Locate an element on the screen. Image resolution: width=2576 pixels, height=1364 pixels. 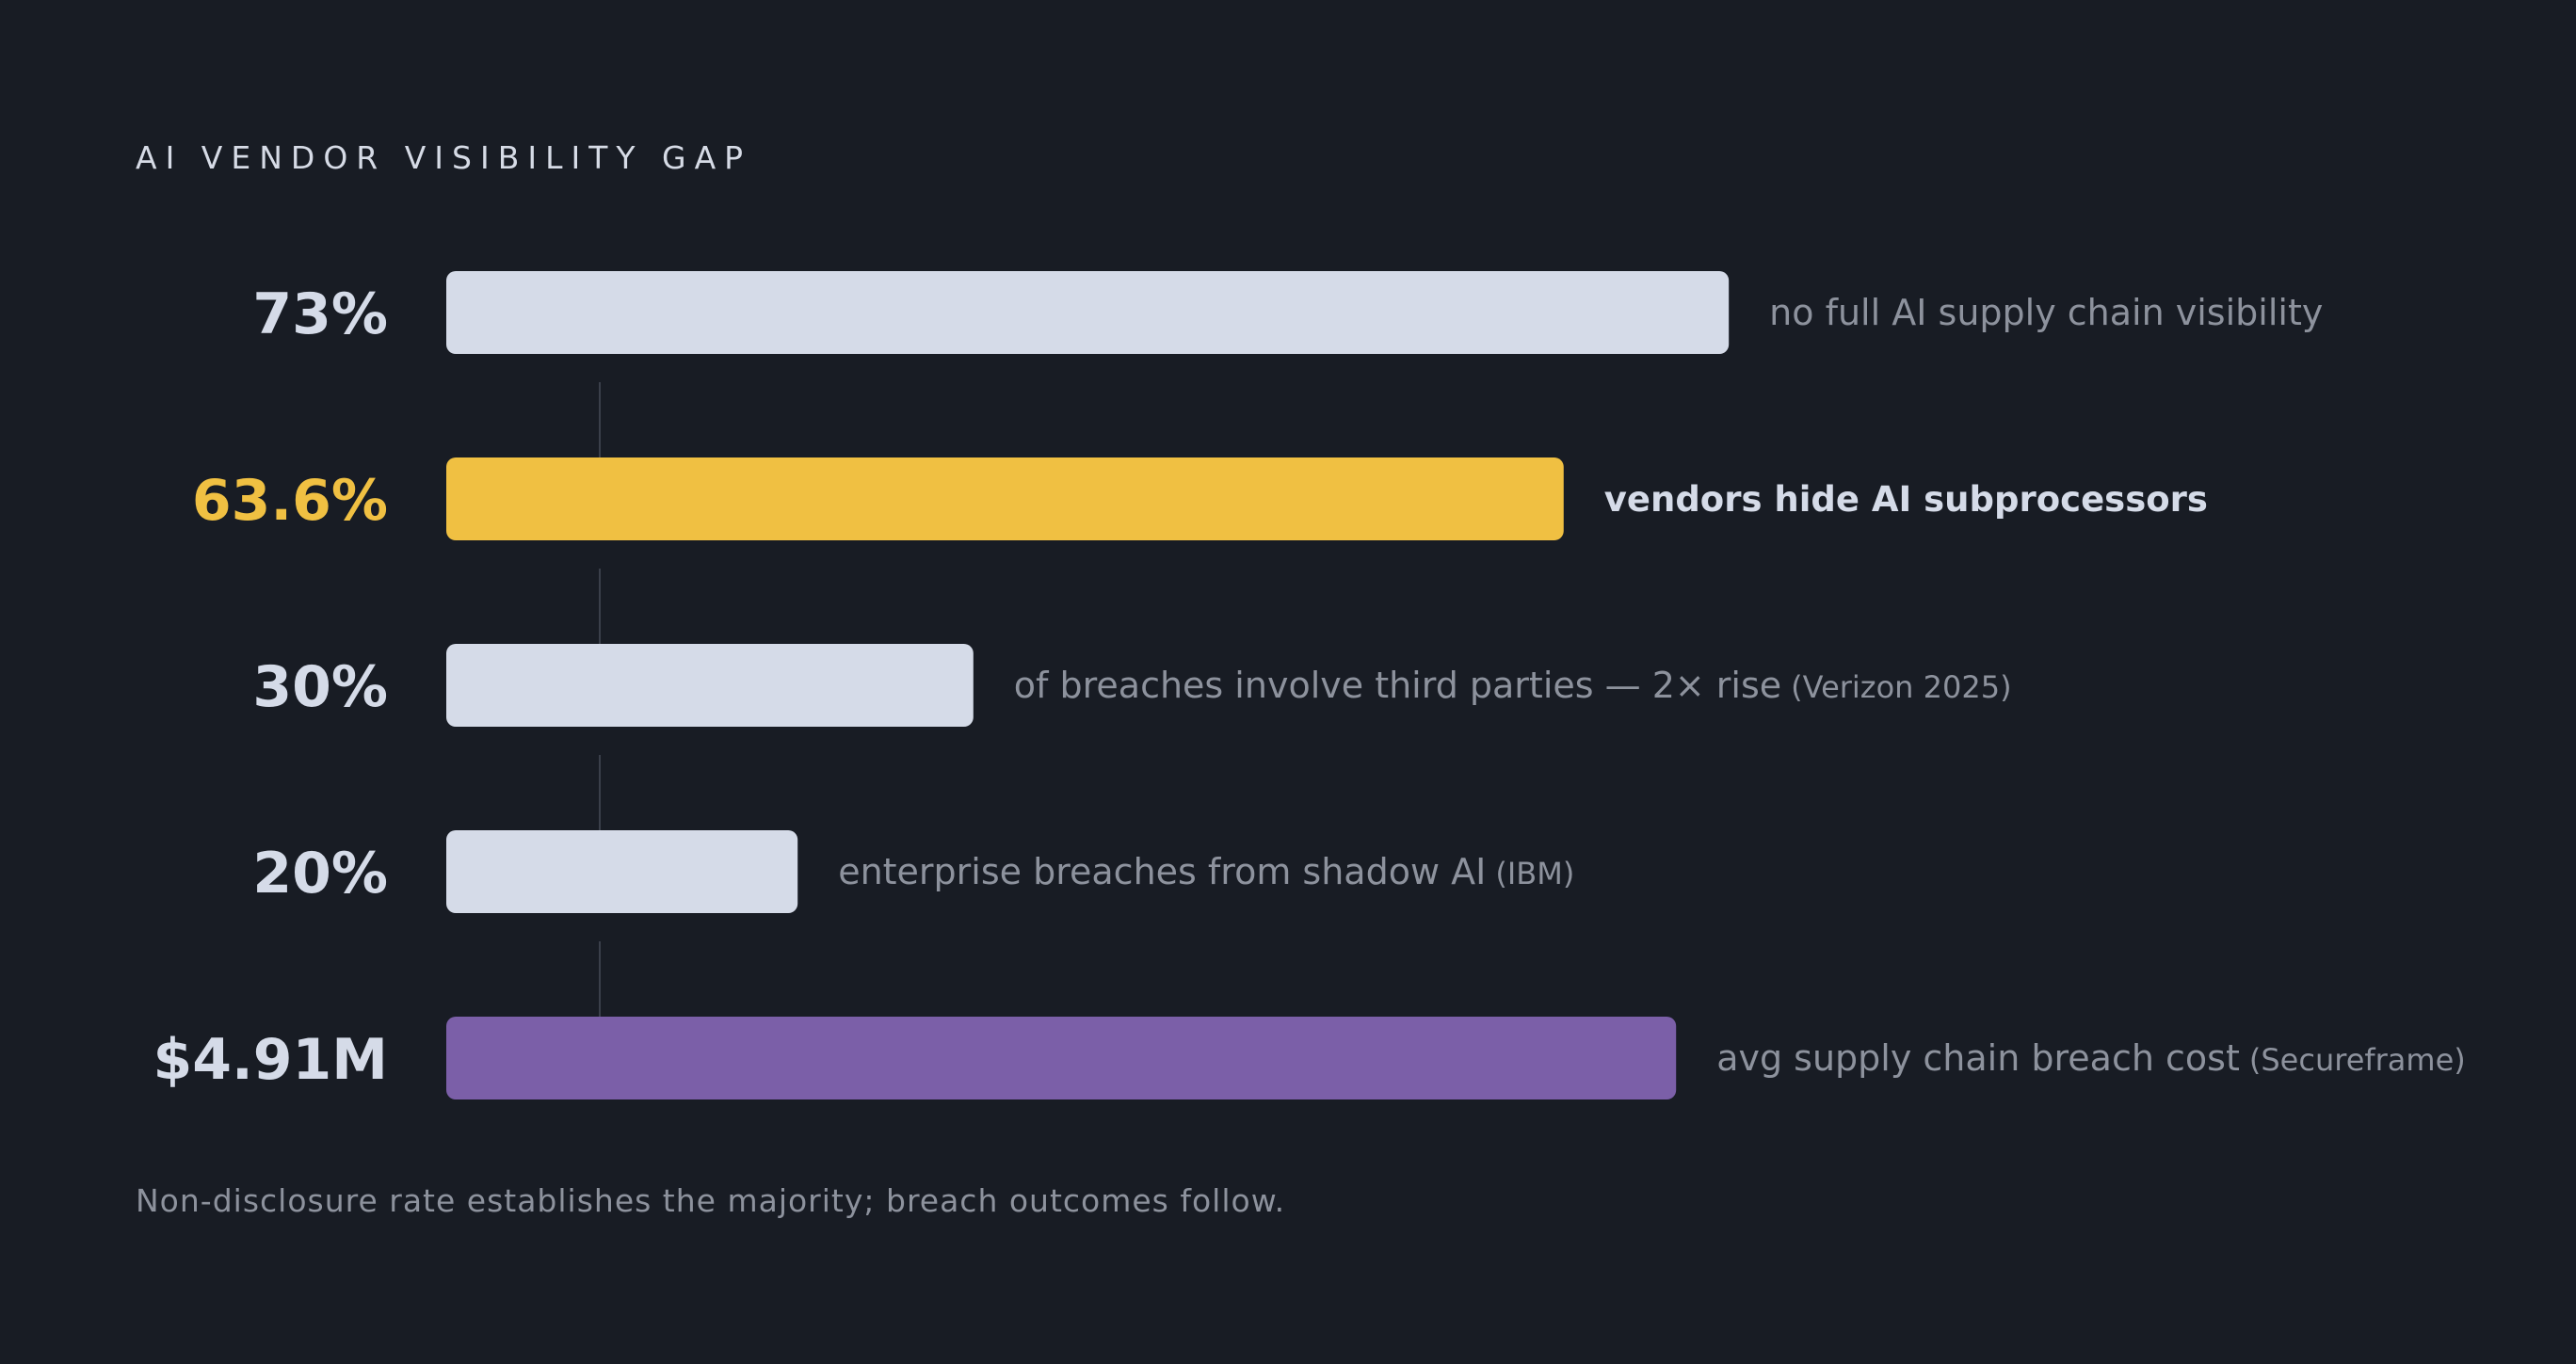
description-text: no full AI supply chain visibility is located at coordinates (2046, 312).